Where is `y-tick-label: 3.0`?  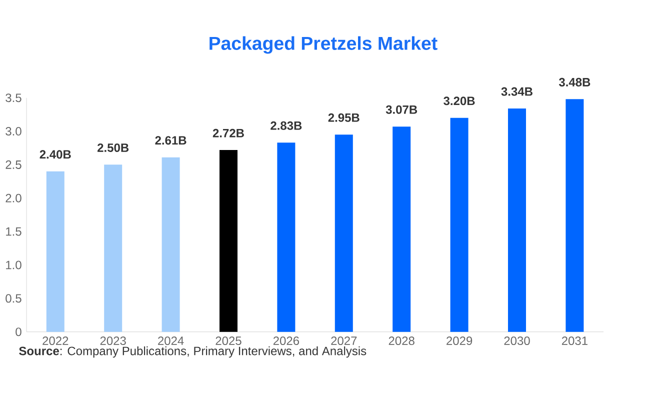 y-tick-label: 3.0 is located at coordinates (14, 131).